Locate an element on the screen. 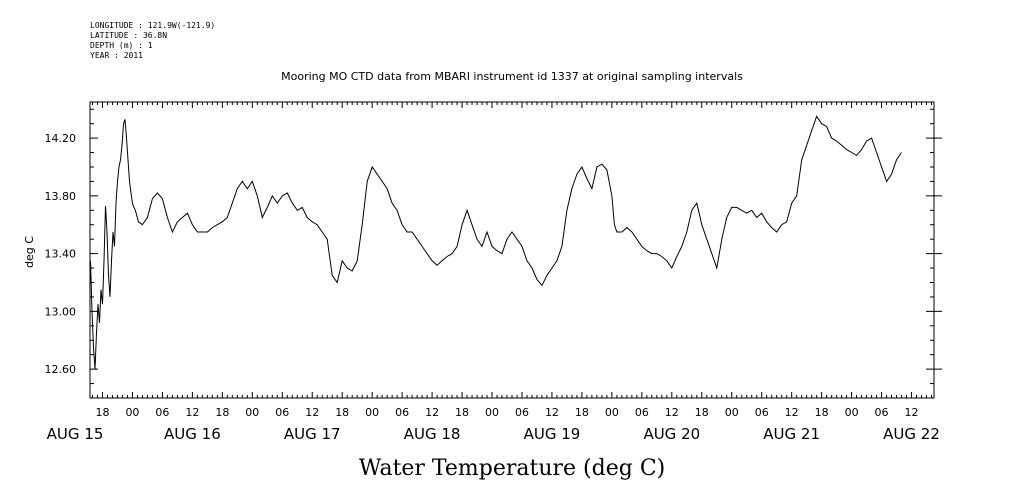  y-tick-label: 13.80 is located at coordinates (61, 196).